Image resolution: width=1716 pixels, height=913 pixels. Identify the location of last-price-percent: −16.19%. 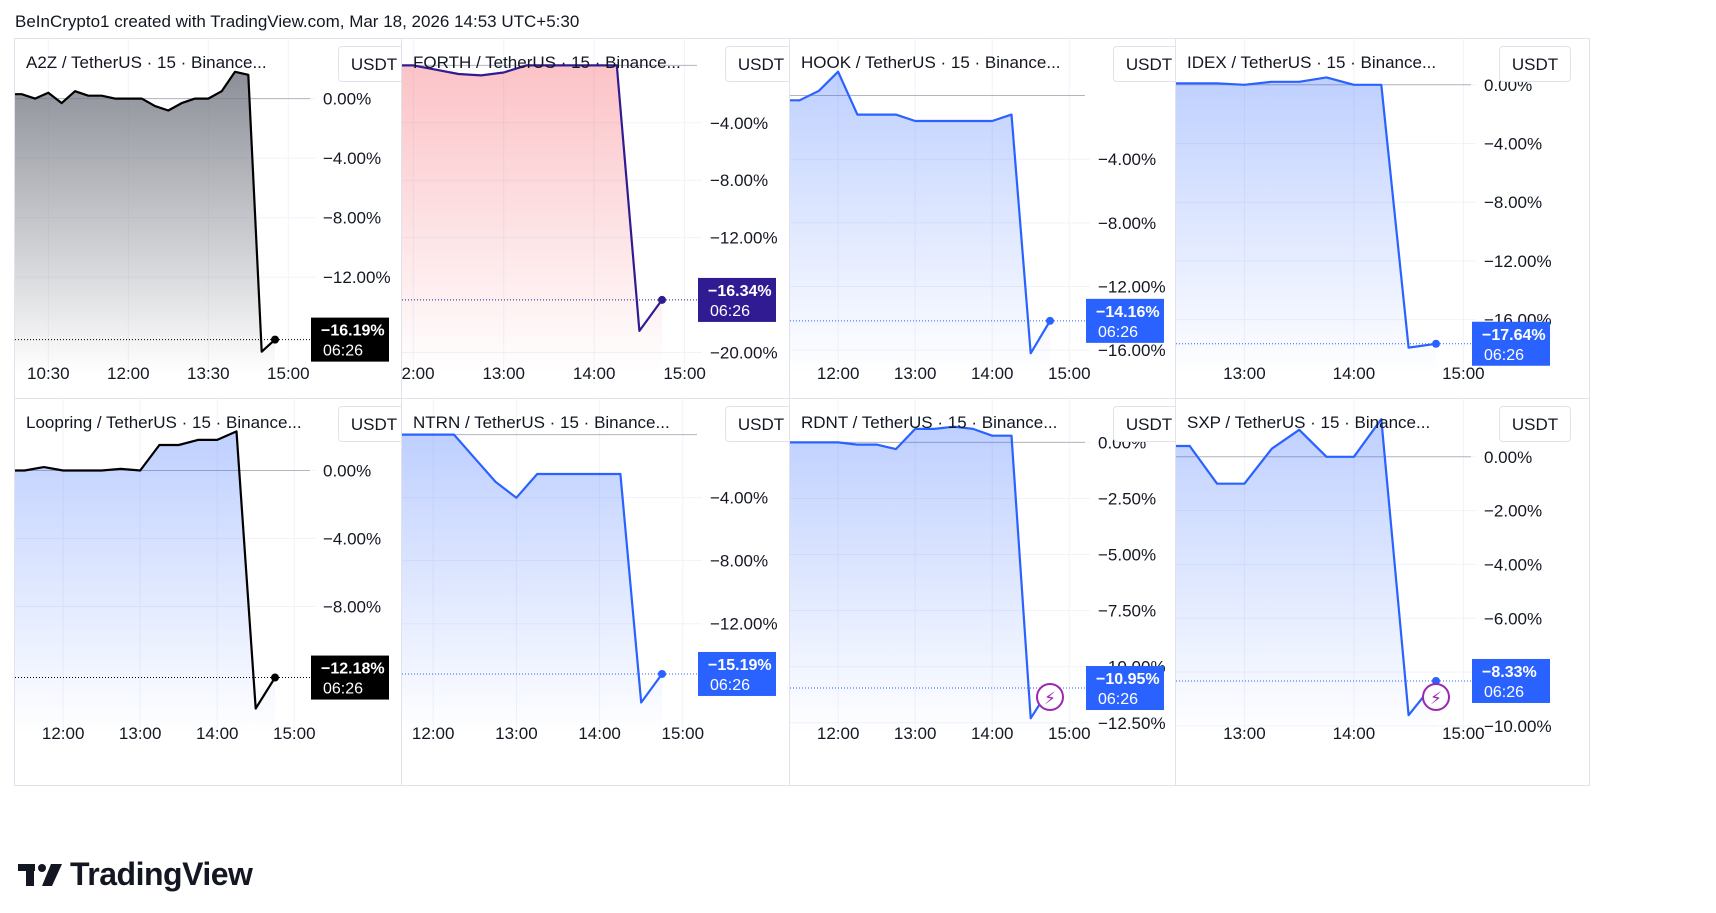
(353, 331).